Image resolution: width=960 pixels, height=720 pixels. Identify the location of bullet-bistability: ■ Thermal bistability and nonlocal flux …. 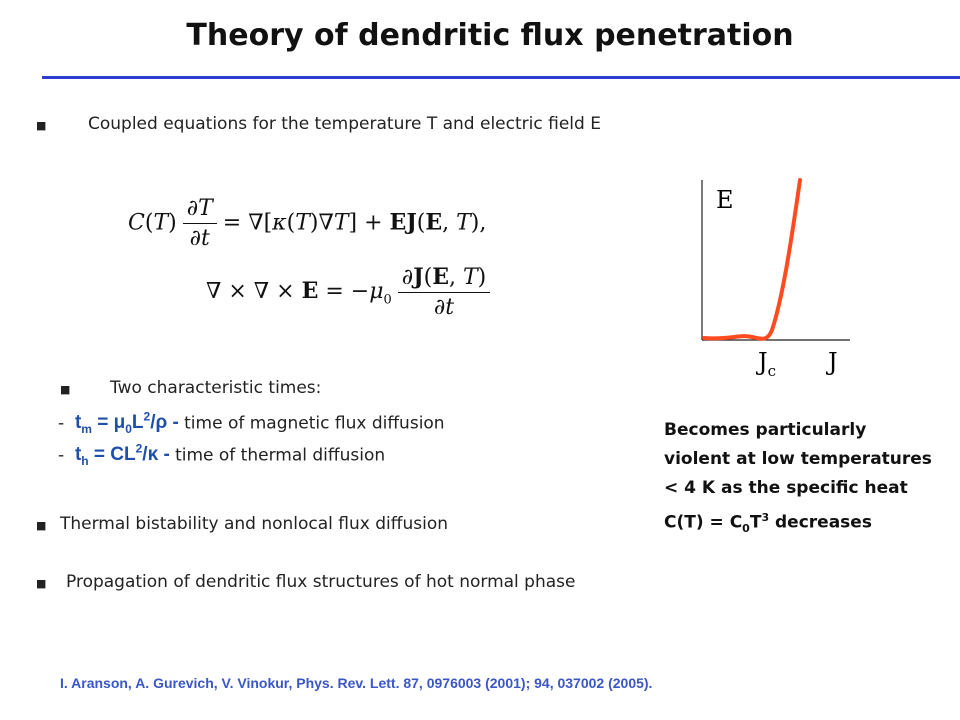
(242, 524).